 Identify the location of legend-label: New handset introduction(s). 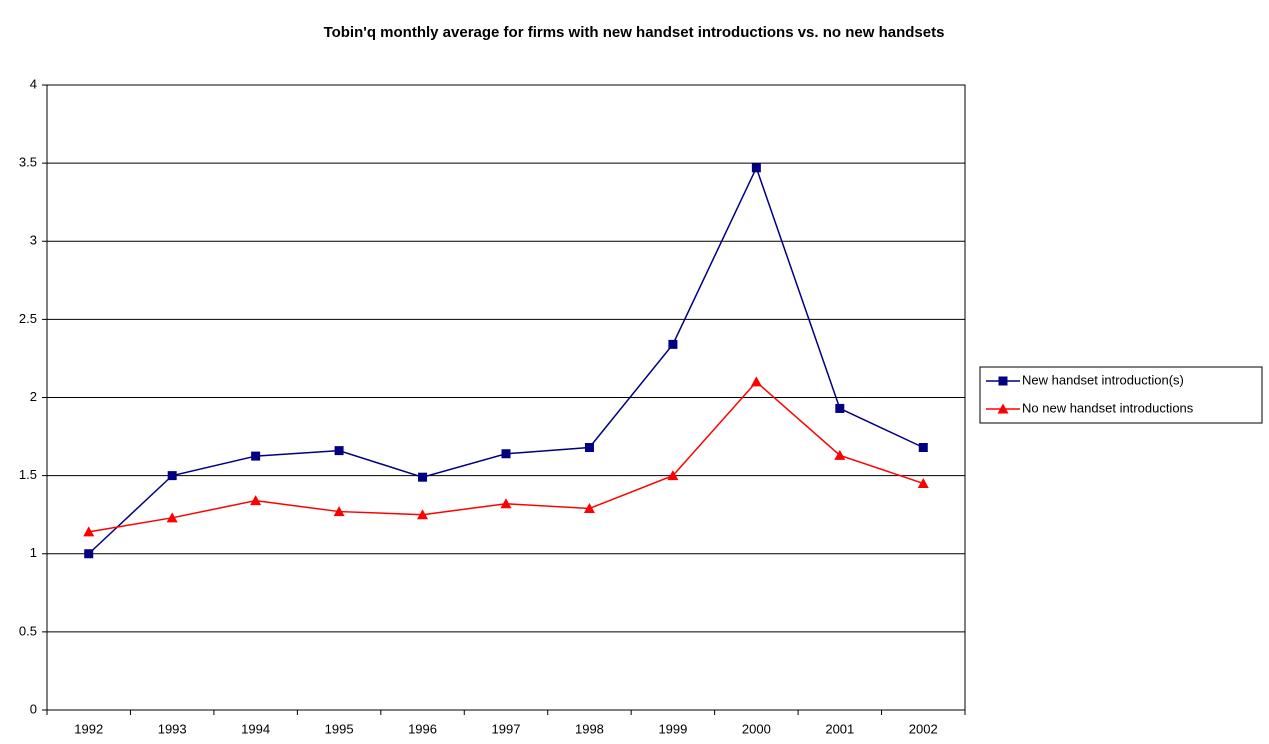
(1103, 379).